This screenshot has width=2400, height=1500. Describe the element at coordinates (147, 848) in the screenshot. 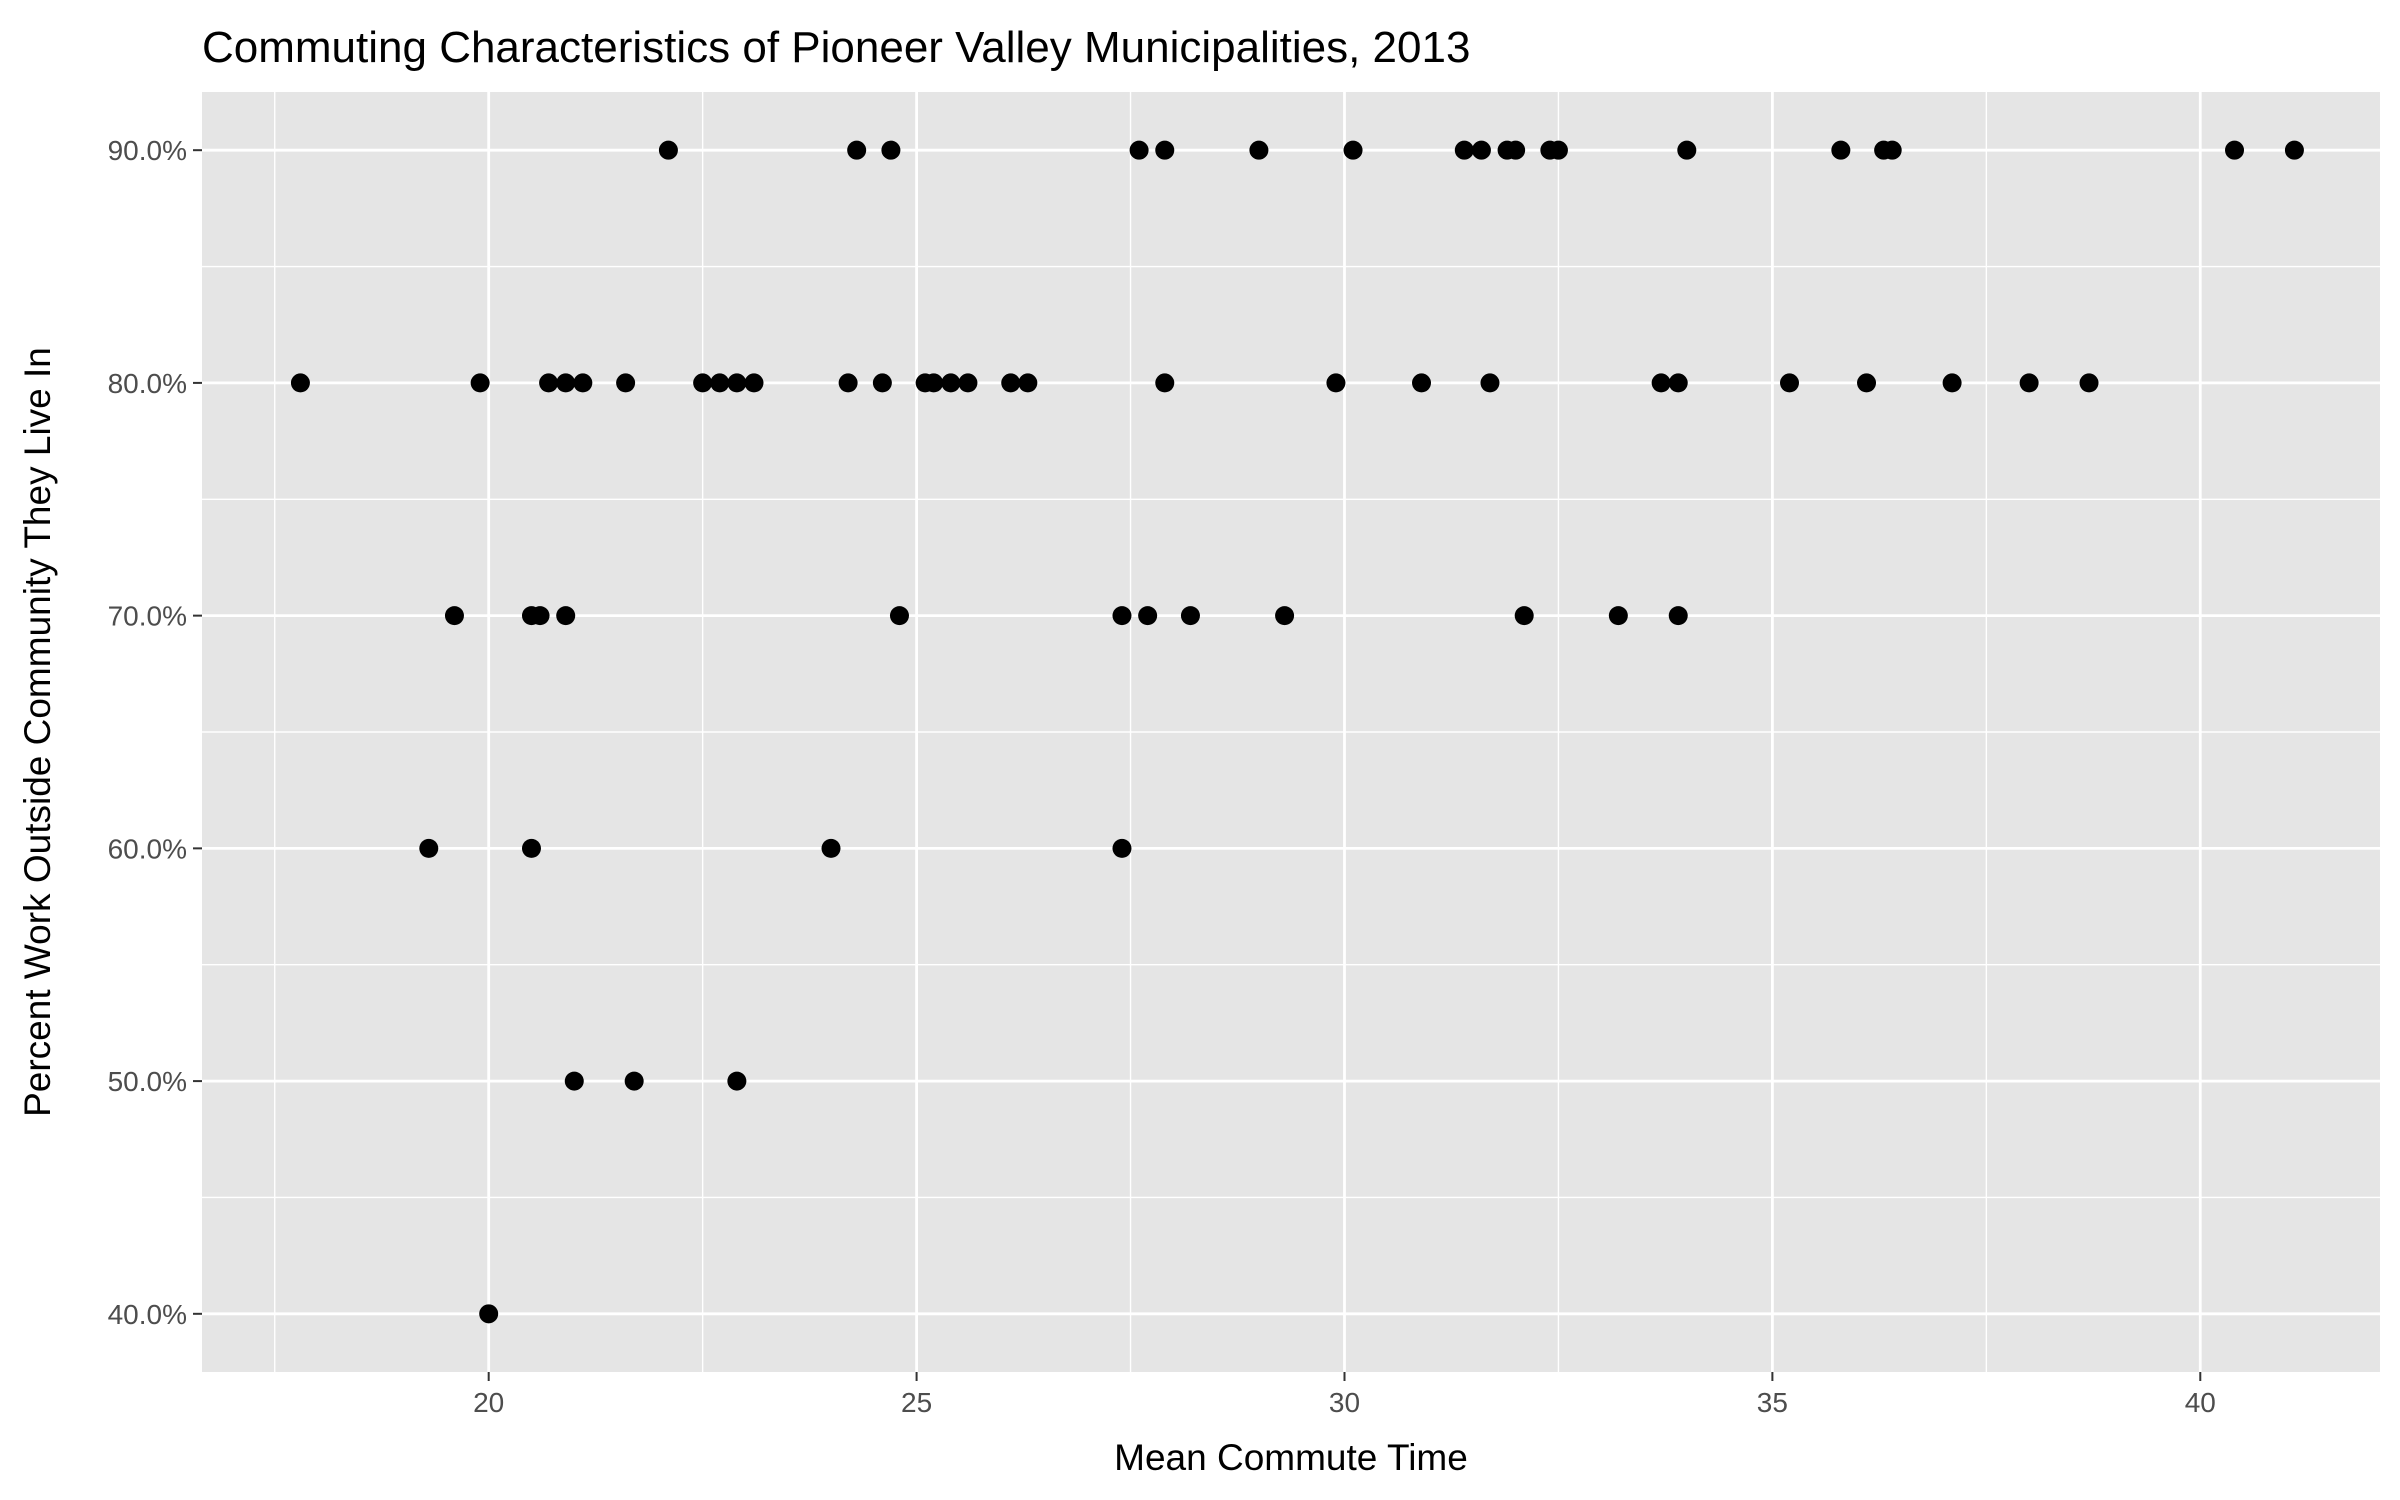

I see `y-tick-label: 60.0%` at that location.